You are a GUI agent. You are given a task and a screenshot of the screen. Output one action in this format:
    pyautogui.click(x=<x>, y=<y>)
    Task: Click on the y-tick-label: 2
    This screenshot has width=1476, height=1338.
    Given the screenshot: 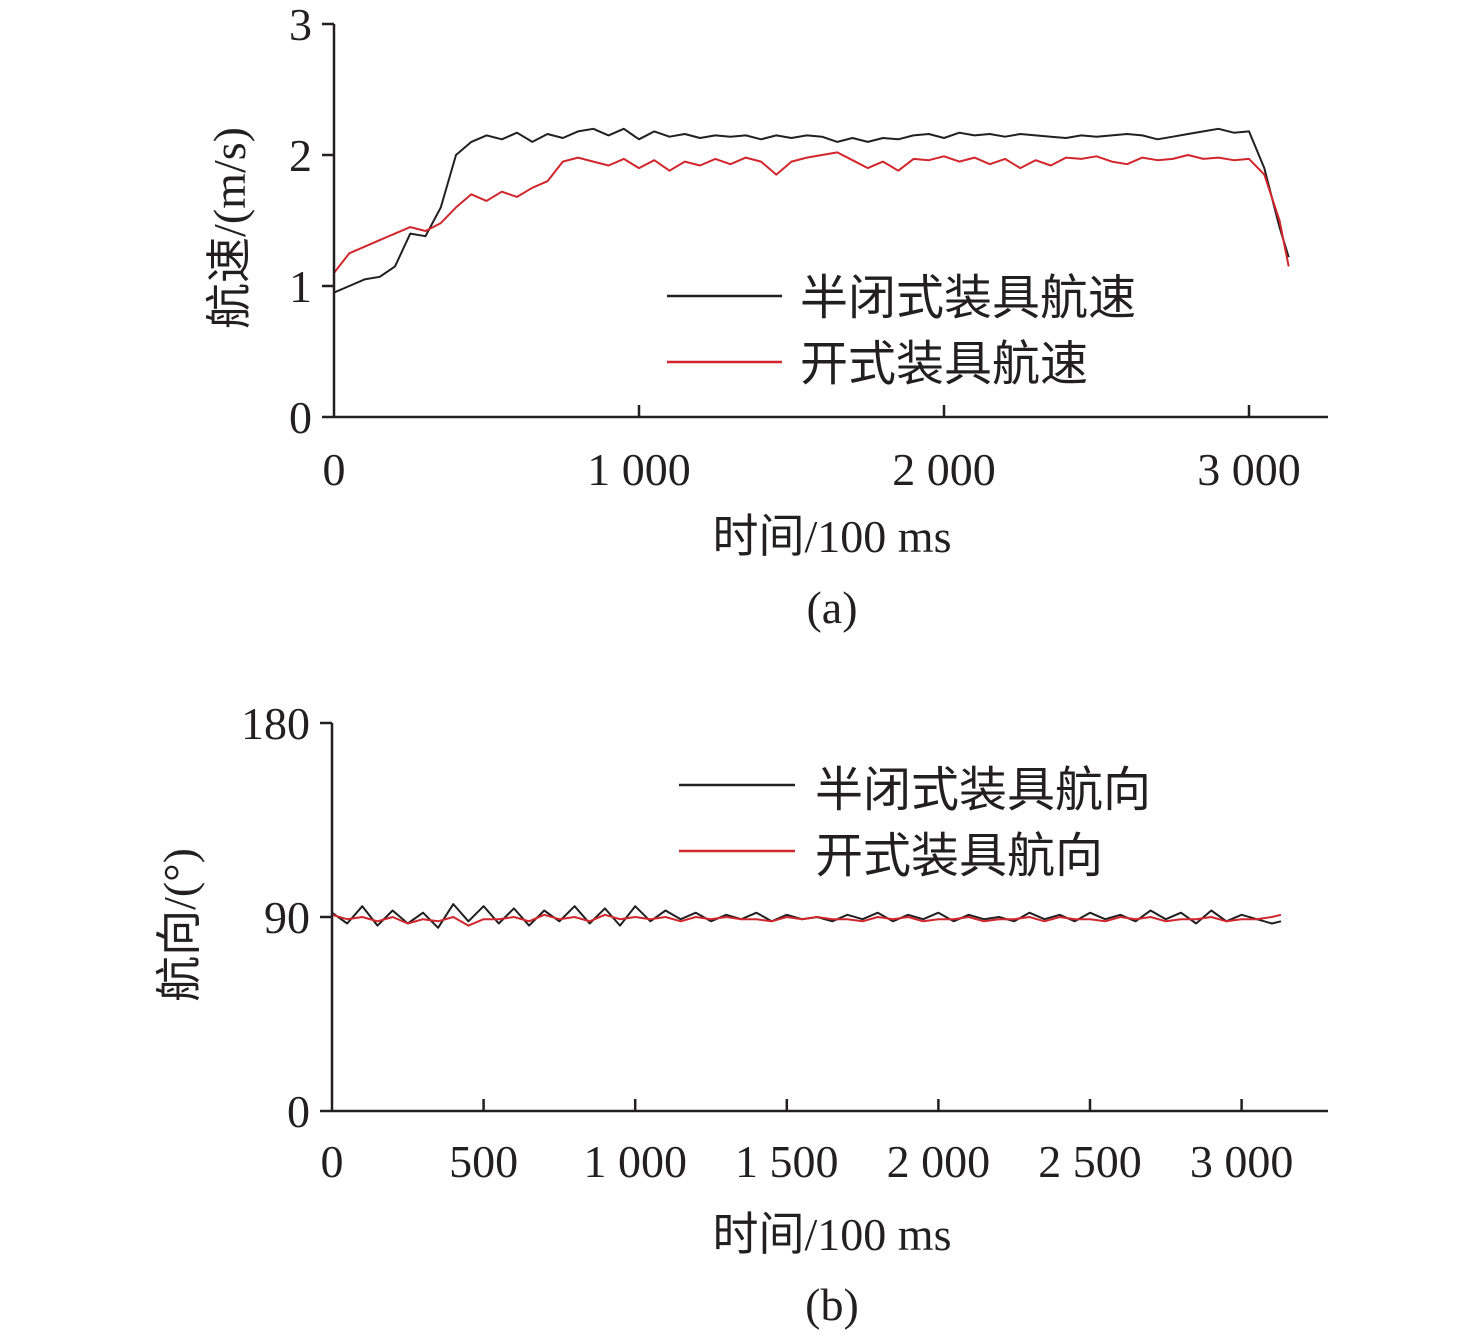 What is the action you would take?
    pyautogui.click(x=300, y=155)
    